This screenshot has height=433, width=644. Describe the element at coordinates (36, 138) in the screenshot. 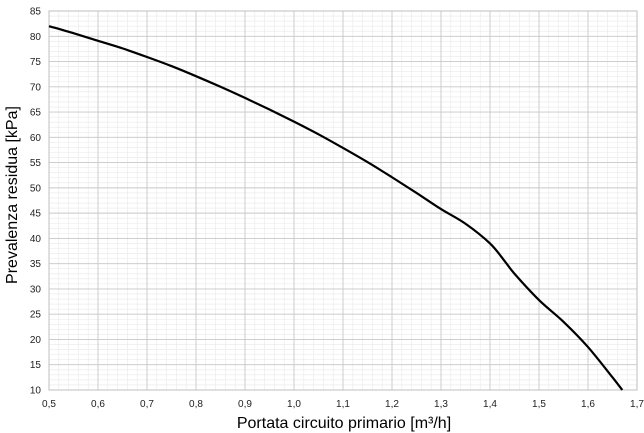

I see `y-tick-label: 60` at that location.